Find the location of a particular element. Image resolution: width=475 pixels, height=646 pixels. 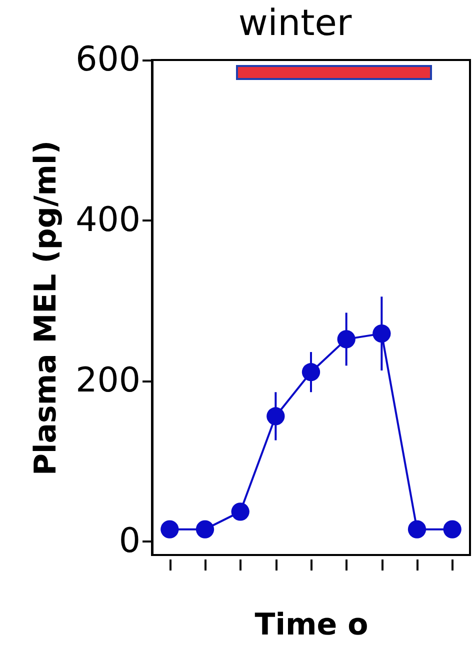

y-tick-label: 400 is located at coordinates (108, 220).